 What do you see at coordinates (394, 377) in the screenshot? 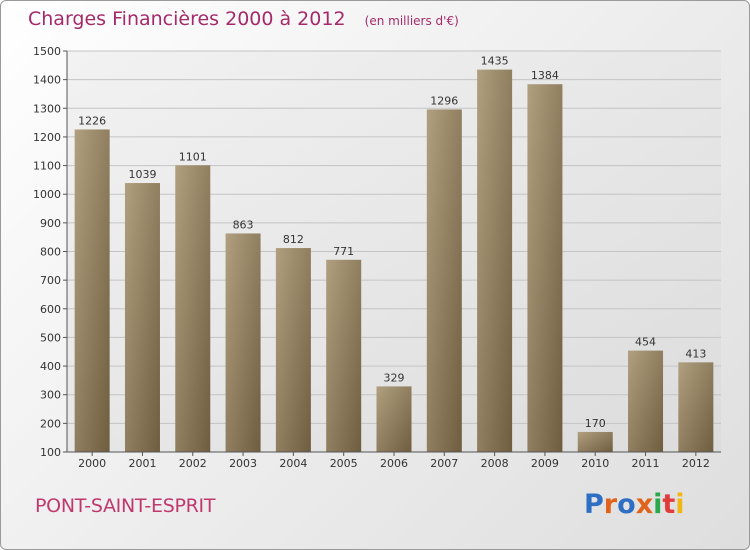
I see `bar-value-label: 329` at bounding box center [394, 377].